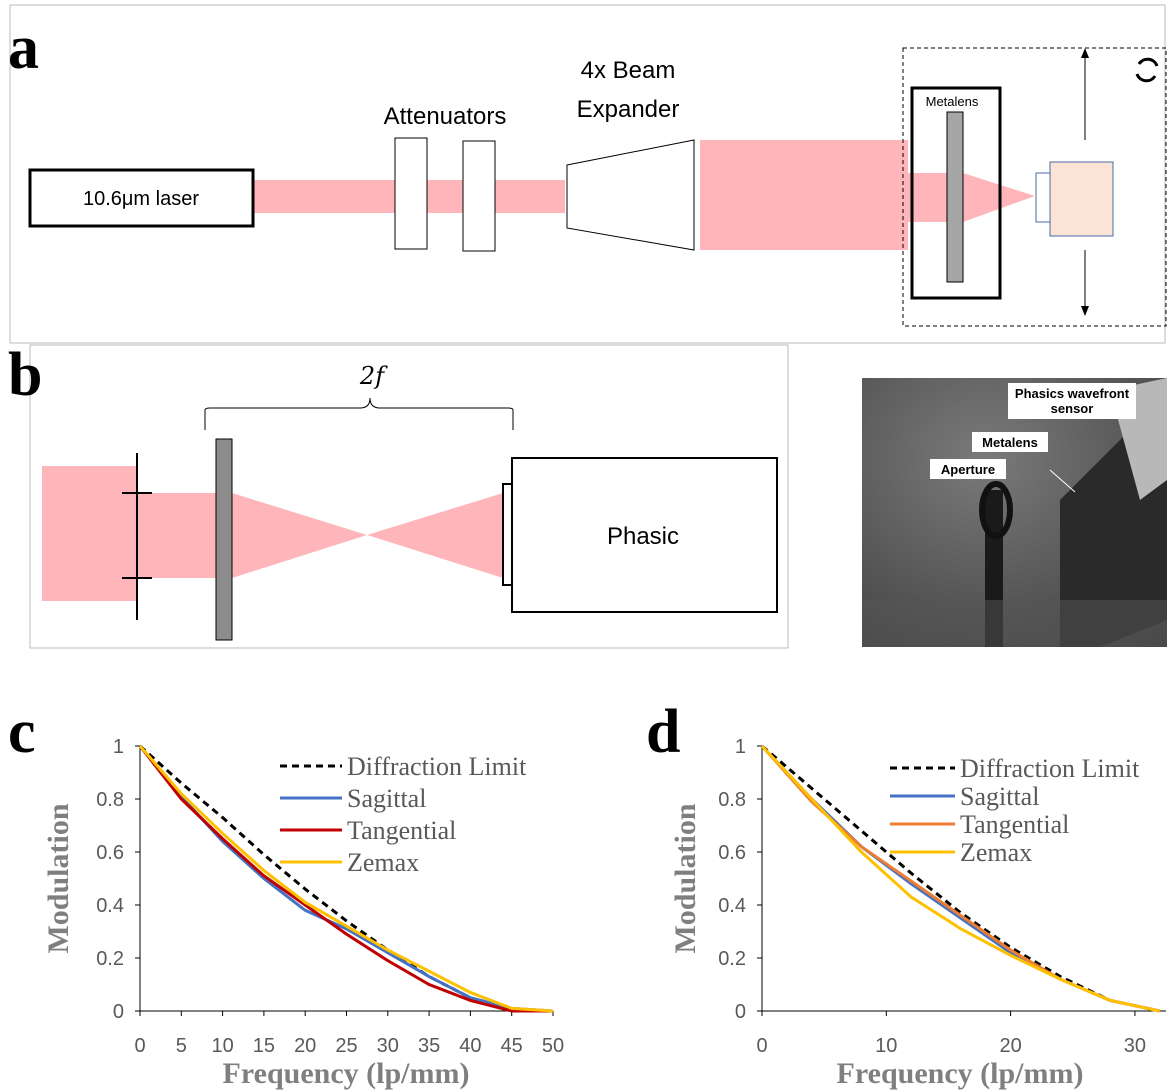  Describe the element at coordinates (22, 732) in the screenshot. I see `panel-label: c` at that location.